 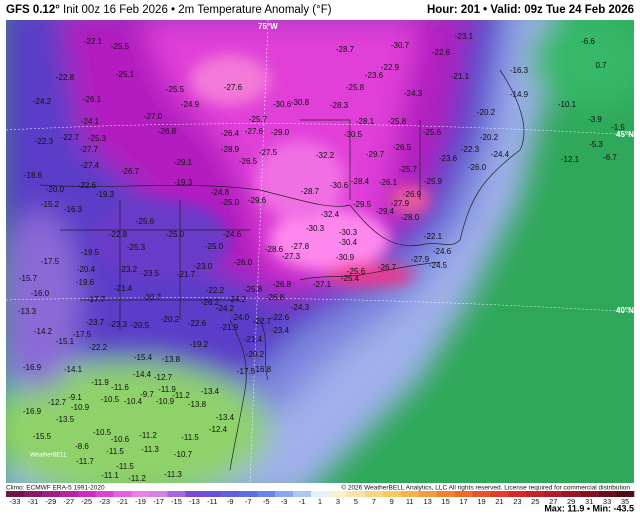 I want to click on anomaly-value: -23.2, so click(x=128, y=269).